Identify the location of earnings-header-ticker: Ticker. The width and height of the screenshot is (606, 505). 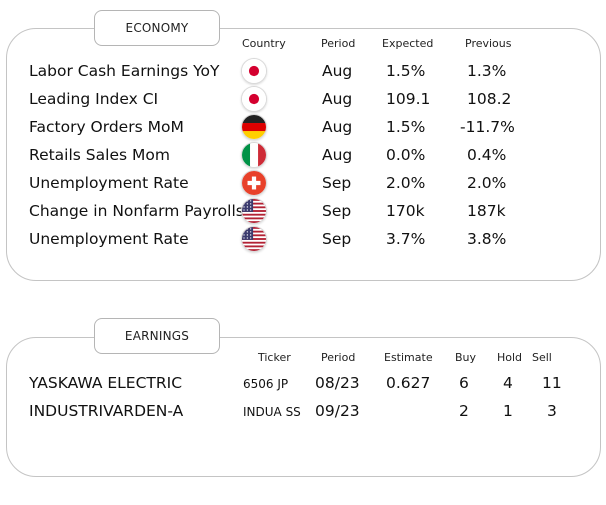
(274, 357).